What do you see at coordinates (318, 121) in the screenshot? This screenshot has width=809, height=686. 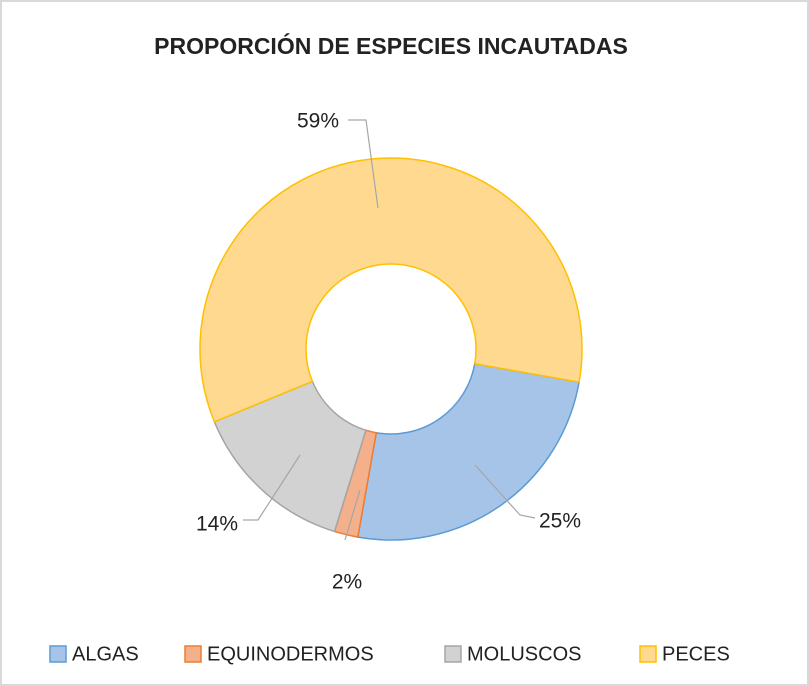 I see `data-label: 59%` at bounding box center [318, 121].